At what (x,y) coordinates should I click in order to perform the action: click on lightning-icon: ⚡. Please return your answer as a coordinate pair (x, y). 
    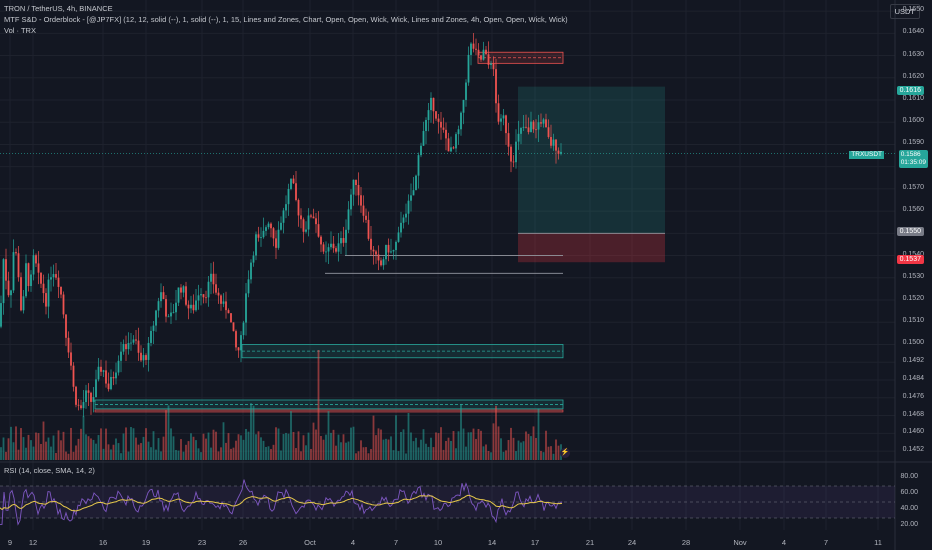
    Looking at the image, I should click on (565, 453).